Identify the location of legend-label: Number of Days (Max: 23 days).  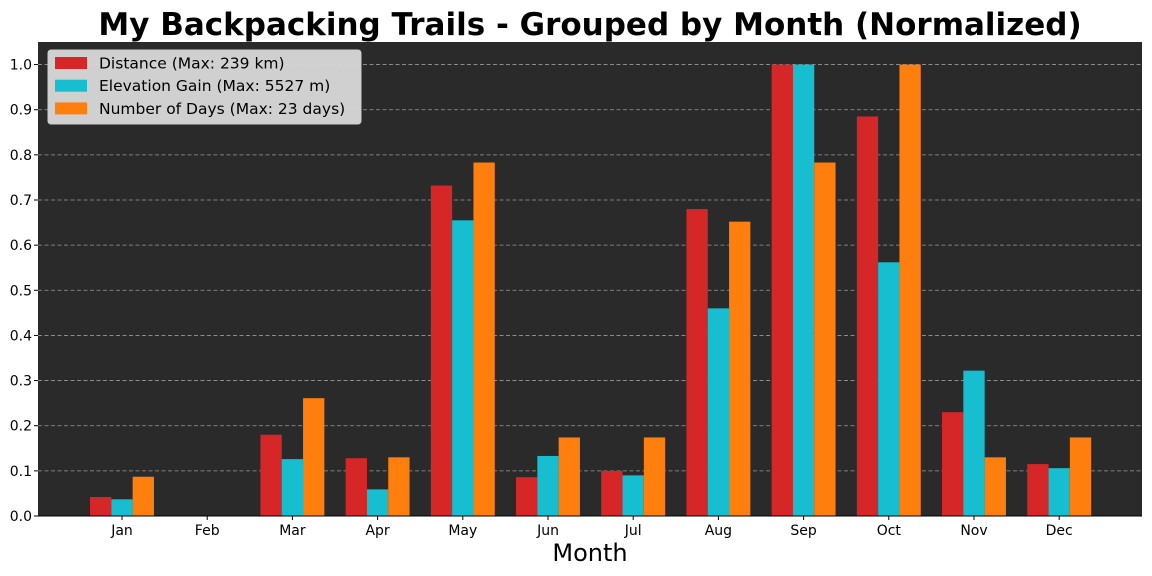
(222, 109).